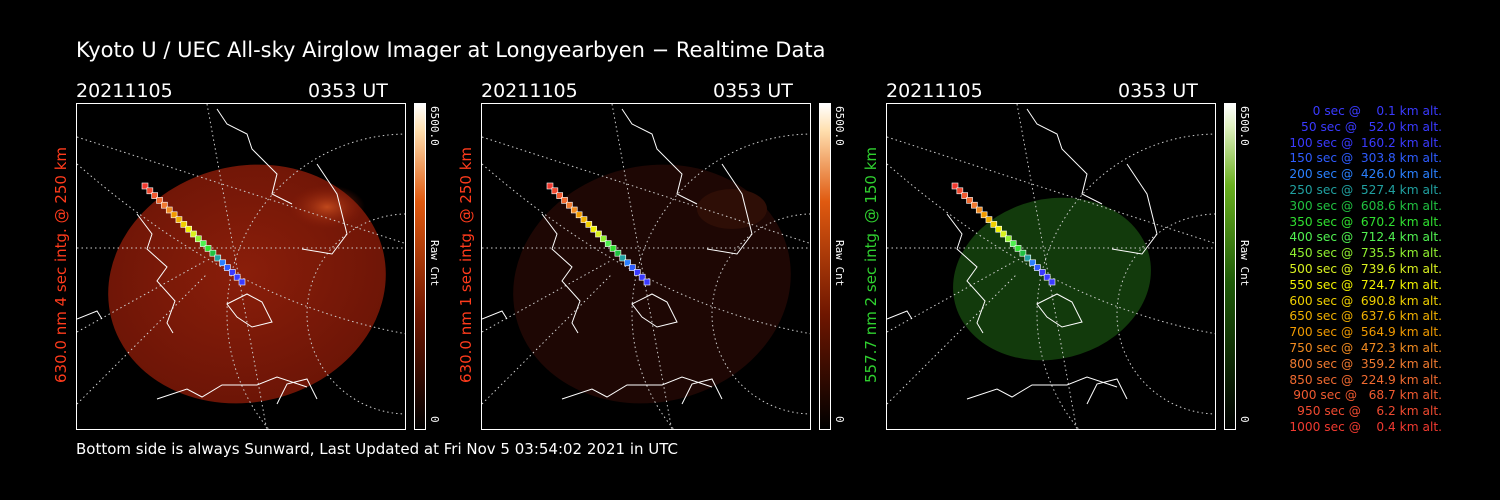 This screenshot has height=500, width=1500. What do you see at coordinates (1363, 189) in the screenshot?
I see `legend-row: 250 sec @ 527.4 km alt.` at bounding box center [1363, 189].